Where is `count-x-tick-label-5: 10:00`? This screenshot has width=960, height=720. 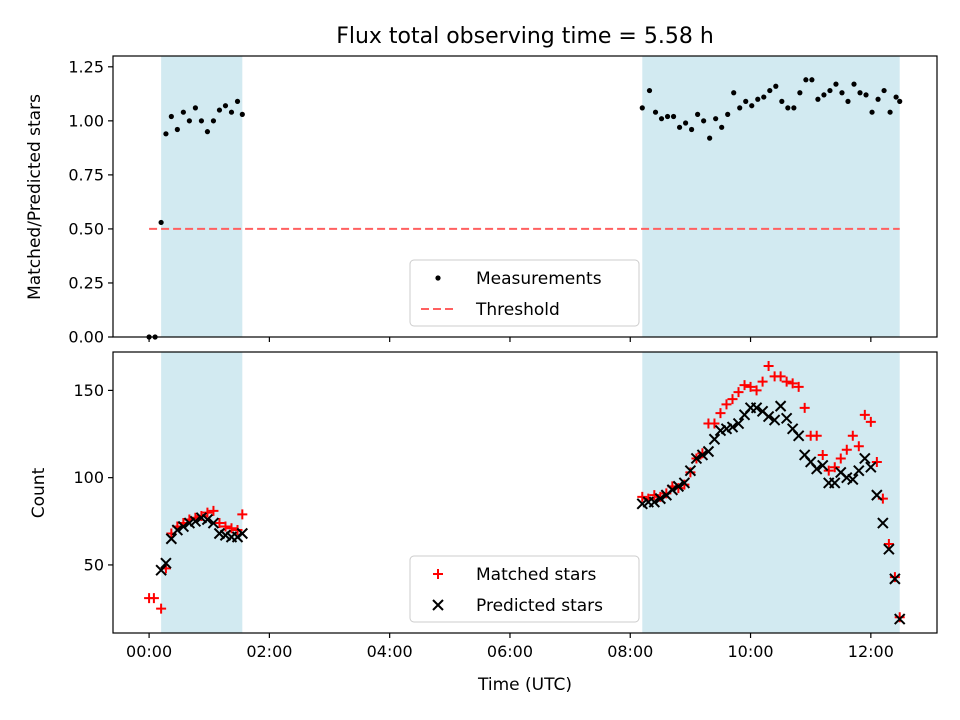 count-x-tick-label-5: 10:00 is located at coordinates (750, 651).